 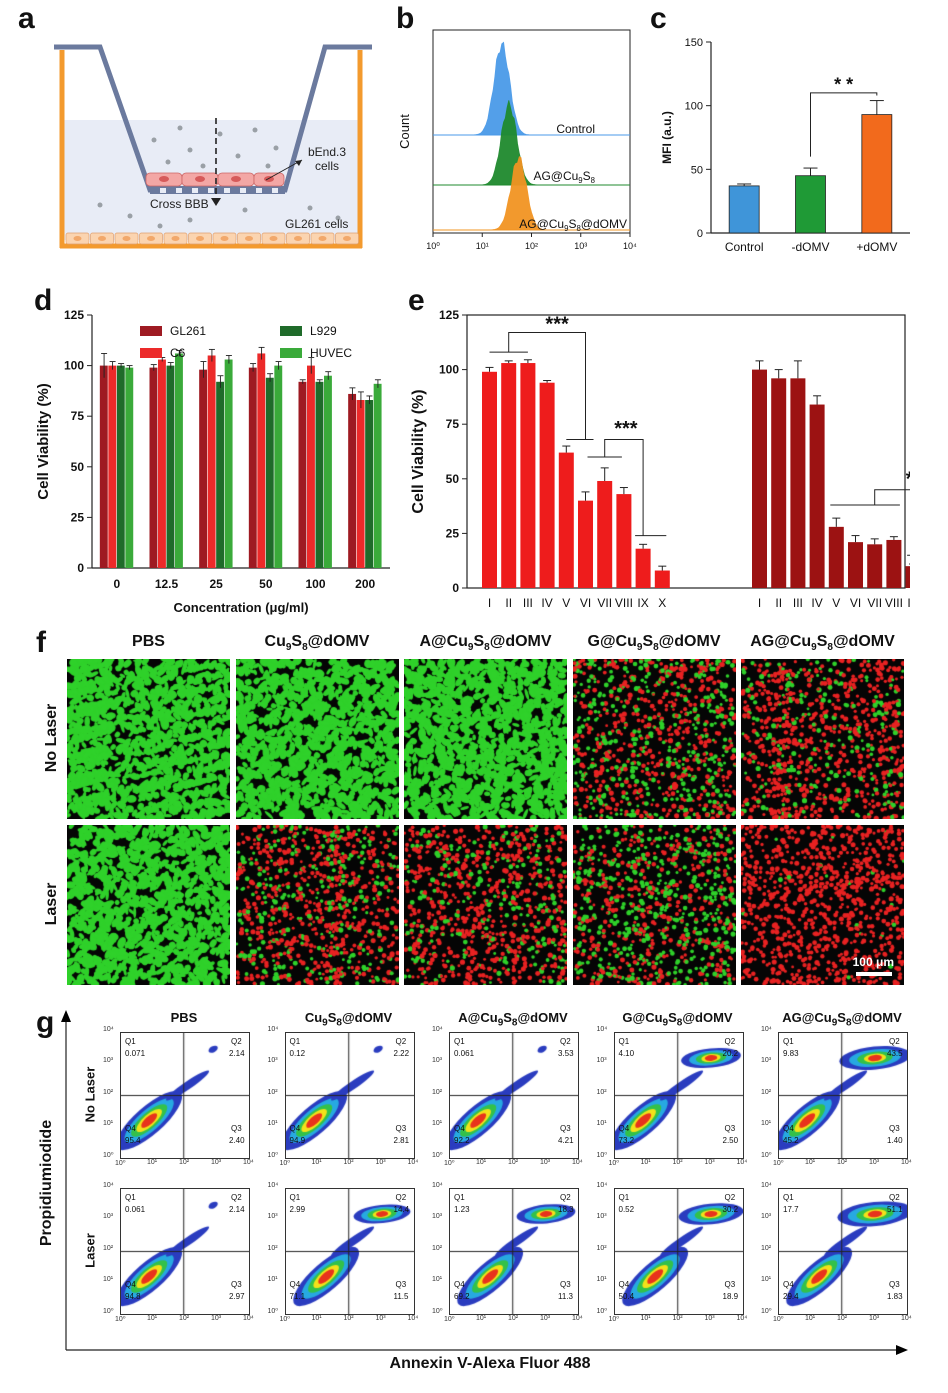 I want to click on quadrant-value-Q4: 73.2, so click(x=626, y=1140).